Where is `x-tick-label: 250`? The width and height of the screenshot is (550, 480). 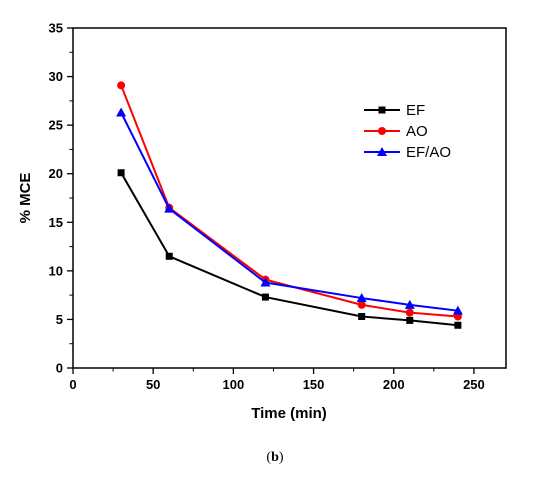
x-tick-label: 250 is located at coordinates (474, 384).